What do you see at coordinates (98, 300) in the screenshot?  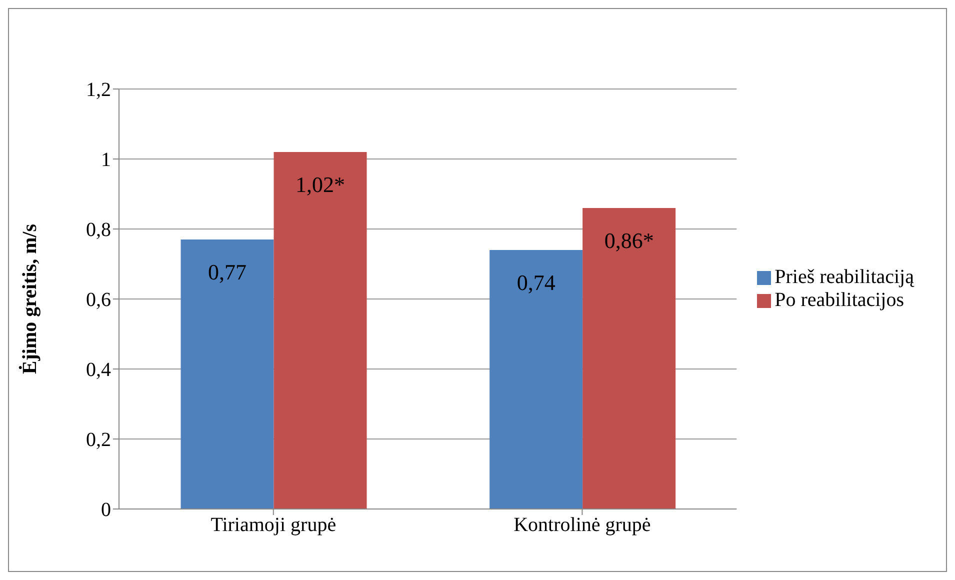 I see `y-tick-label: 0,6` at bounding box center [98, 300].